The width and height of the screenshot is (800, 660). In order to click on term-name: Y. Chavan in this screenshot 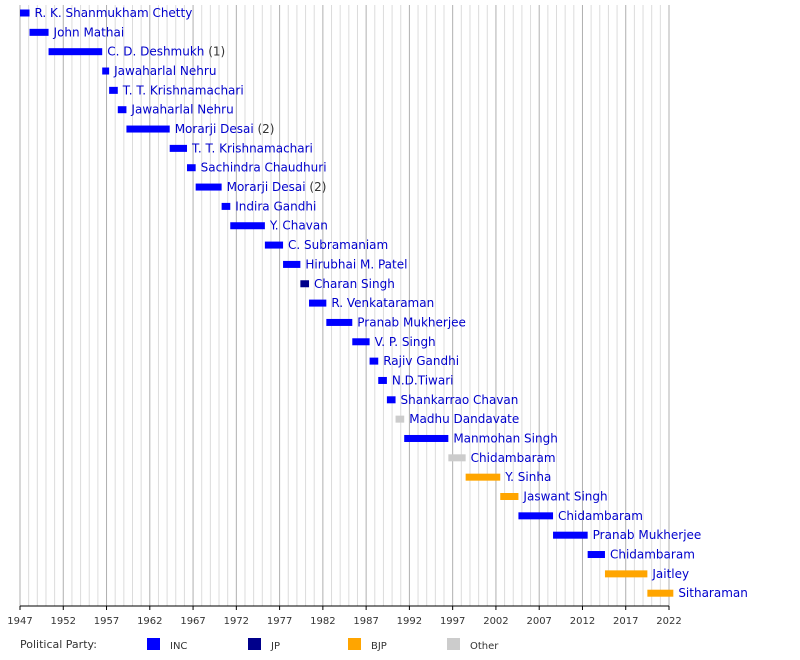, I will do `click(298, 226)`.